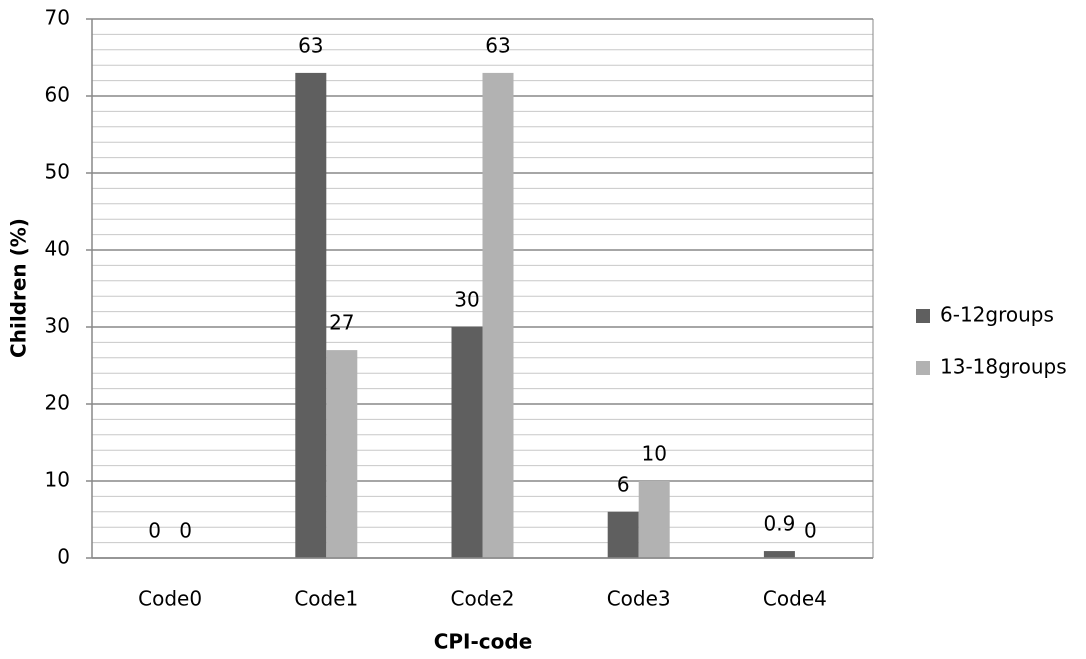  I want to click on y-tick-label: 10, so click(57, 480).